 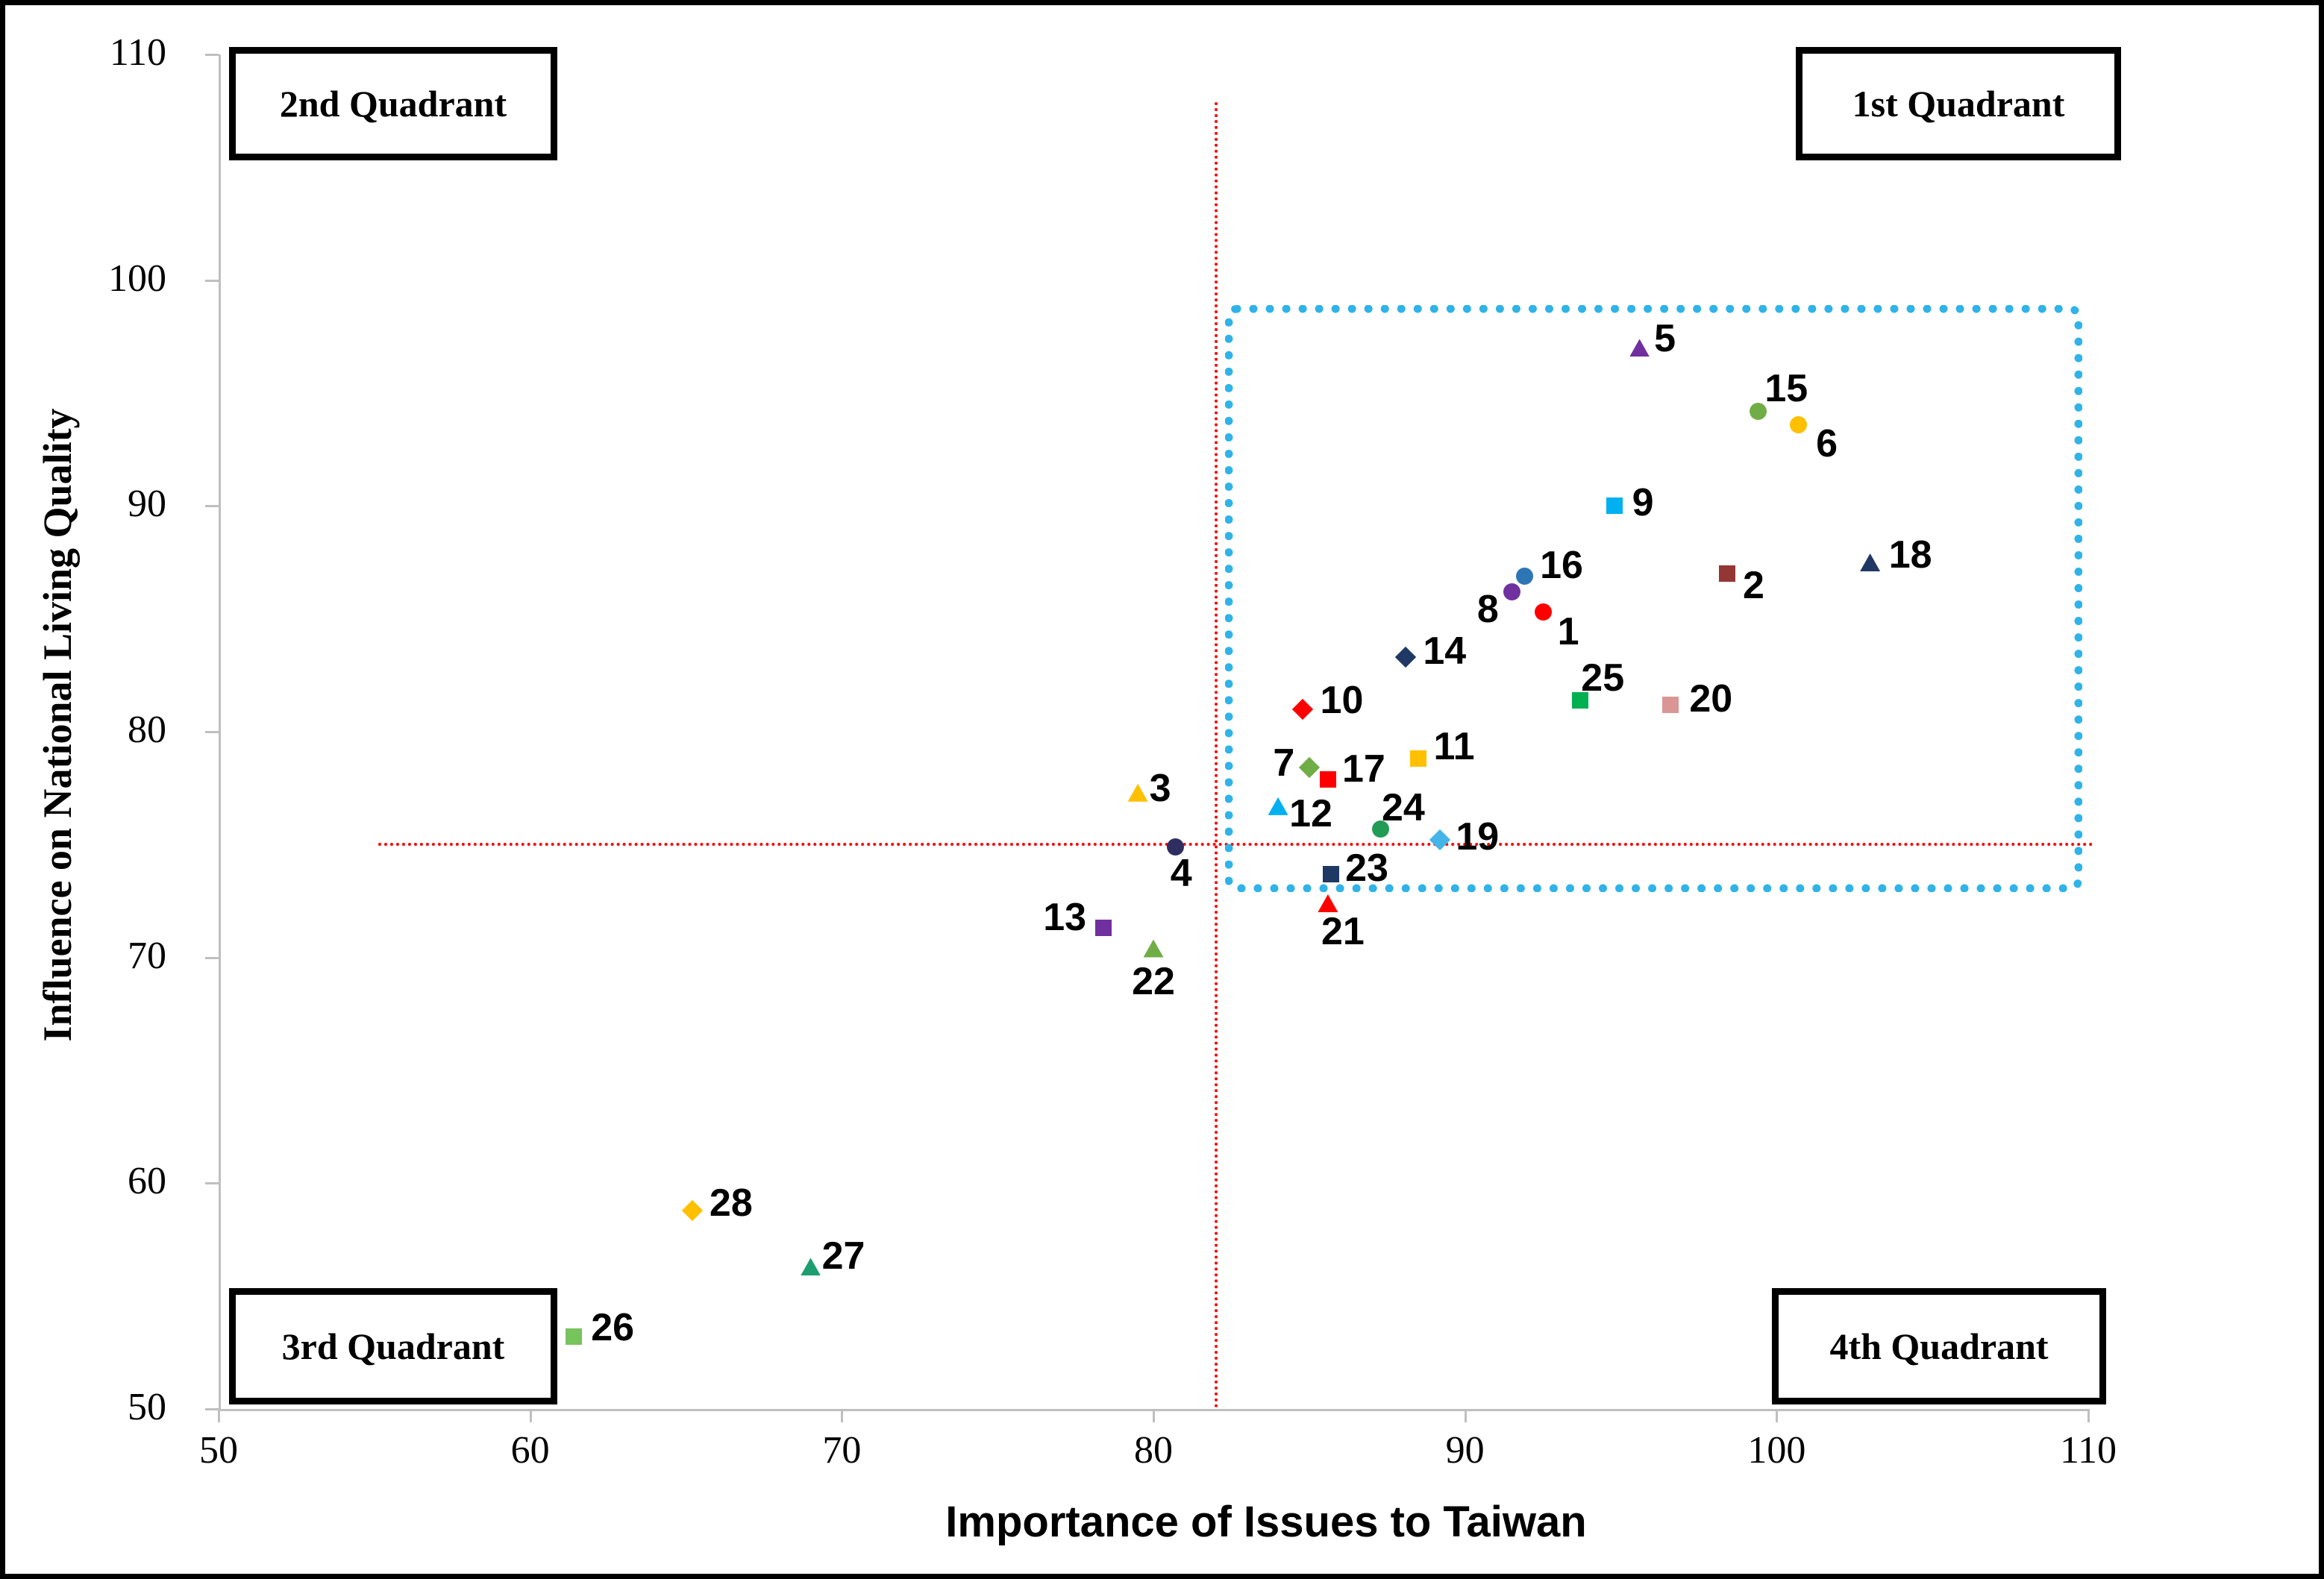 What do you see at coordinates (1216, 755) in the screenshot?
I see `reference-line-vertical` at bounding box center [1216, 755].